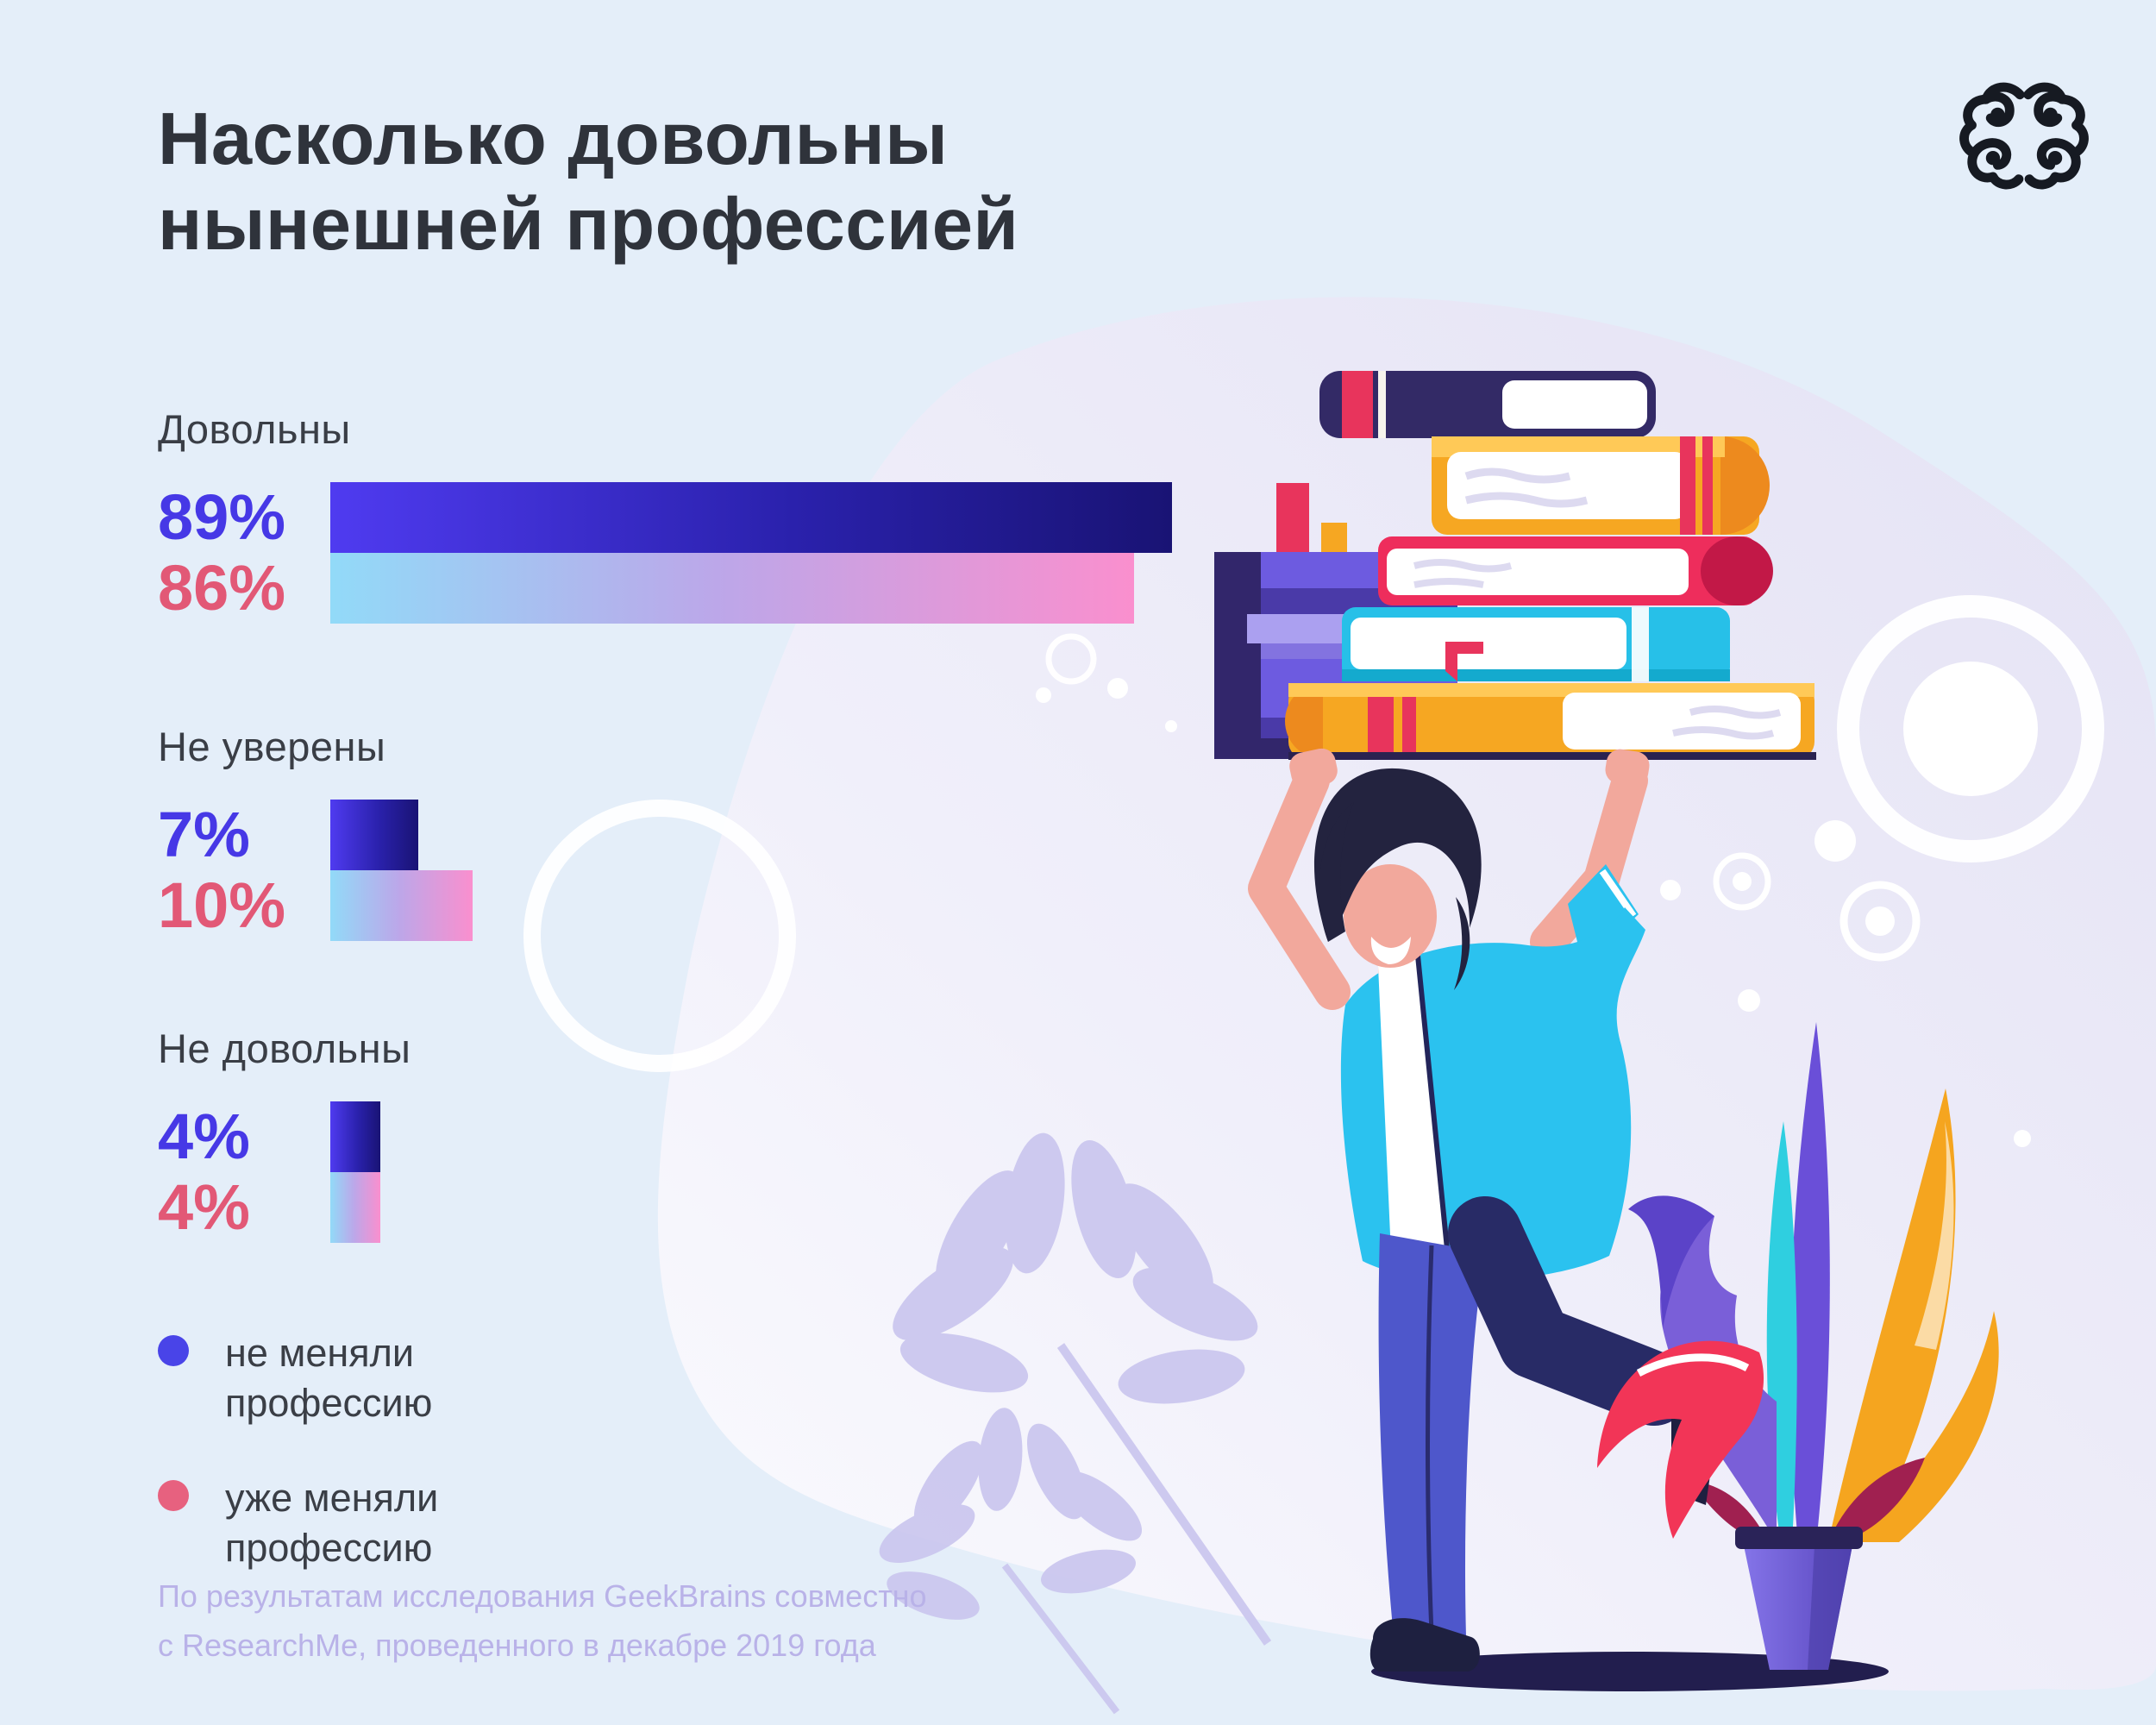 This screenshot has width=2156, height=1725. What do you see at coordinates (173, 1351) in the screenshot?
I see `legend-dot-blue-icon` at bounding box center [173, 1351].